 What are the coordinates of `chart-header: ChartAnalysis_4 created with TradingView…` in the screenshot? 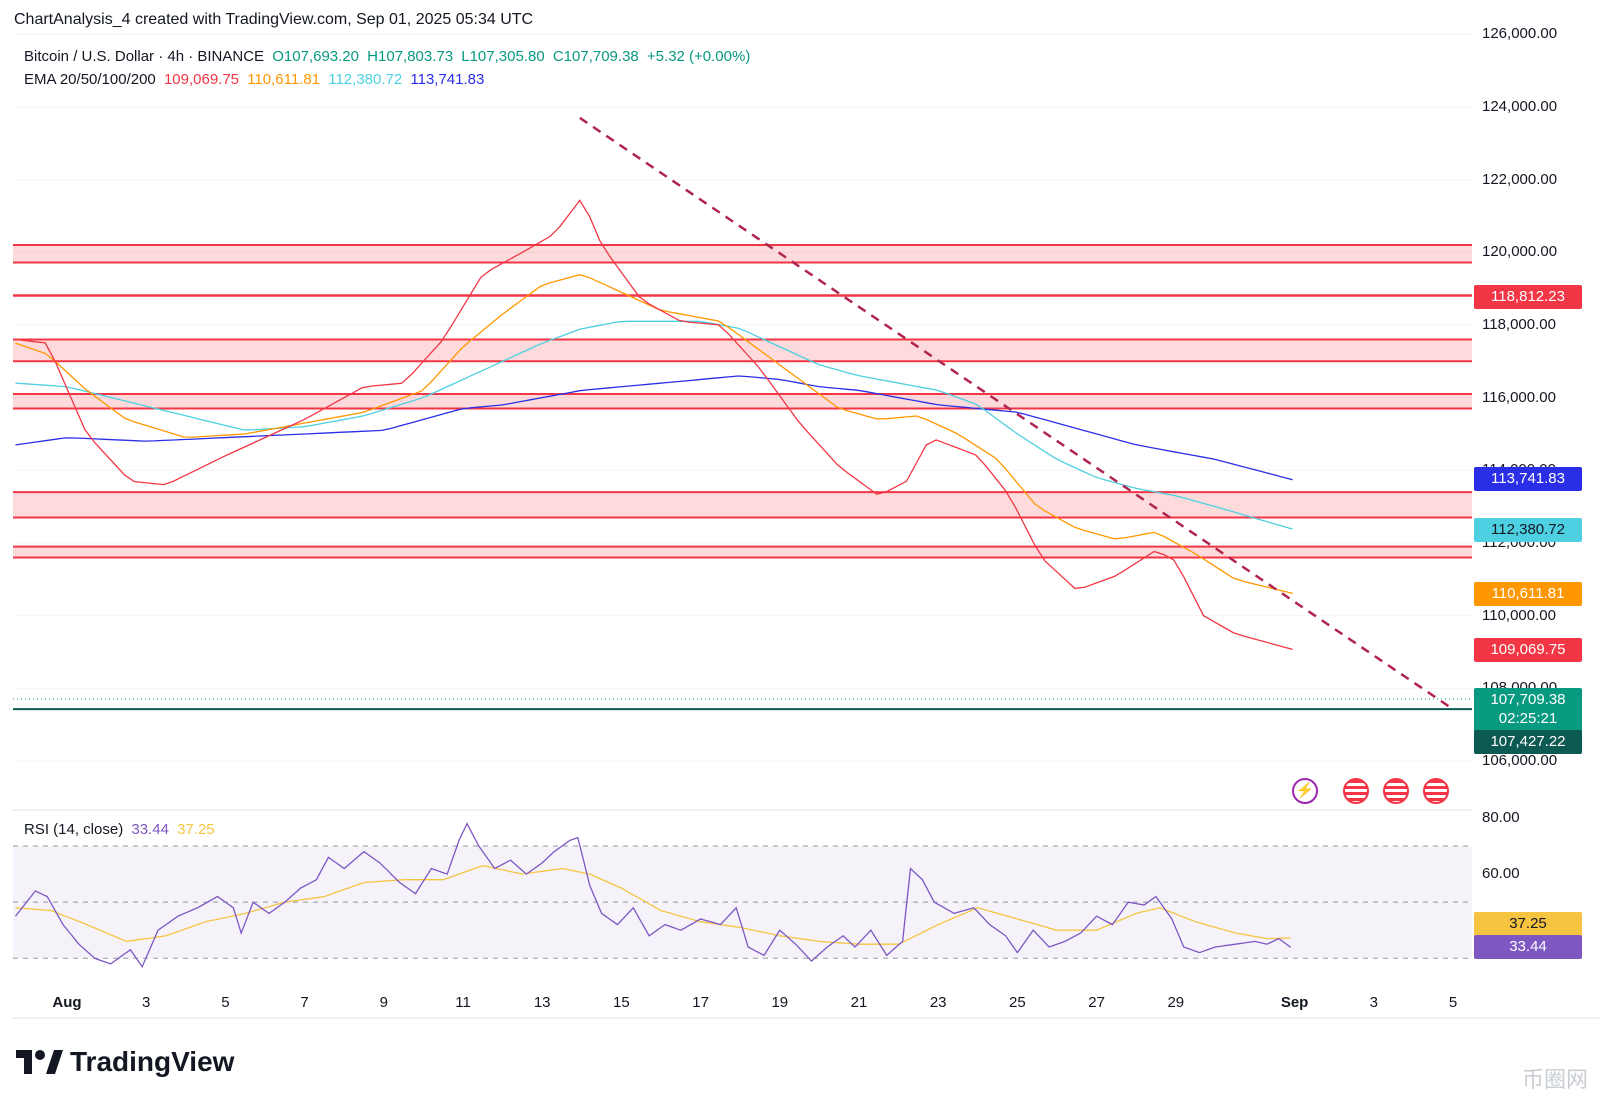 It's located at (274, 19).